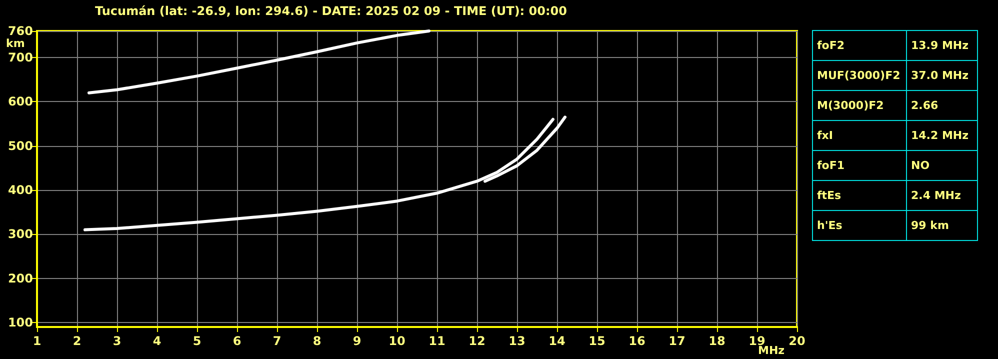  Describe the element at coordinates (942, 165) in the screenshot. I see `text: NO` at that location.